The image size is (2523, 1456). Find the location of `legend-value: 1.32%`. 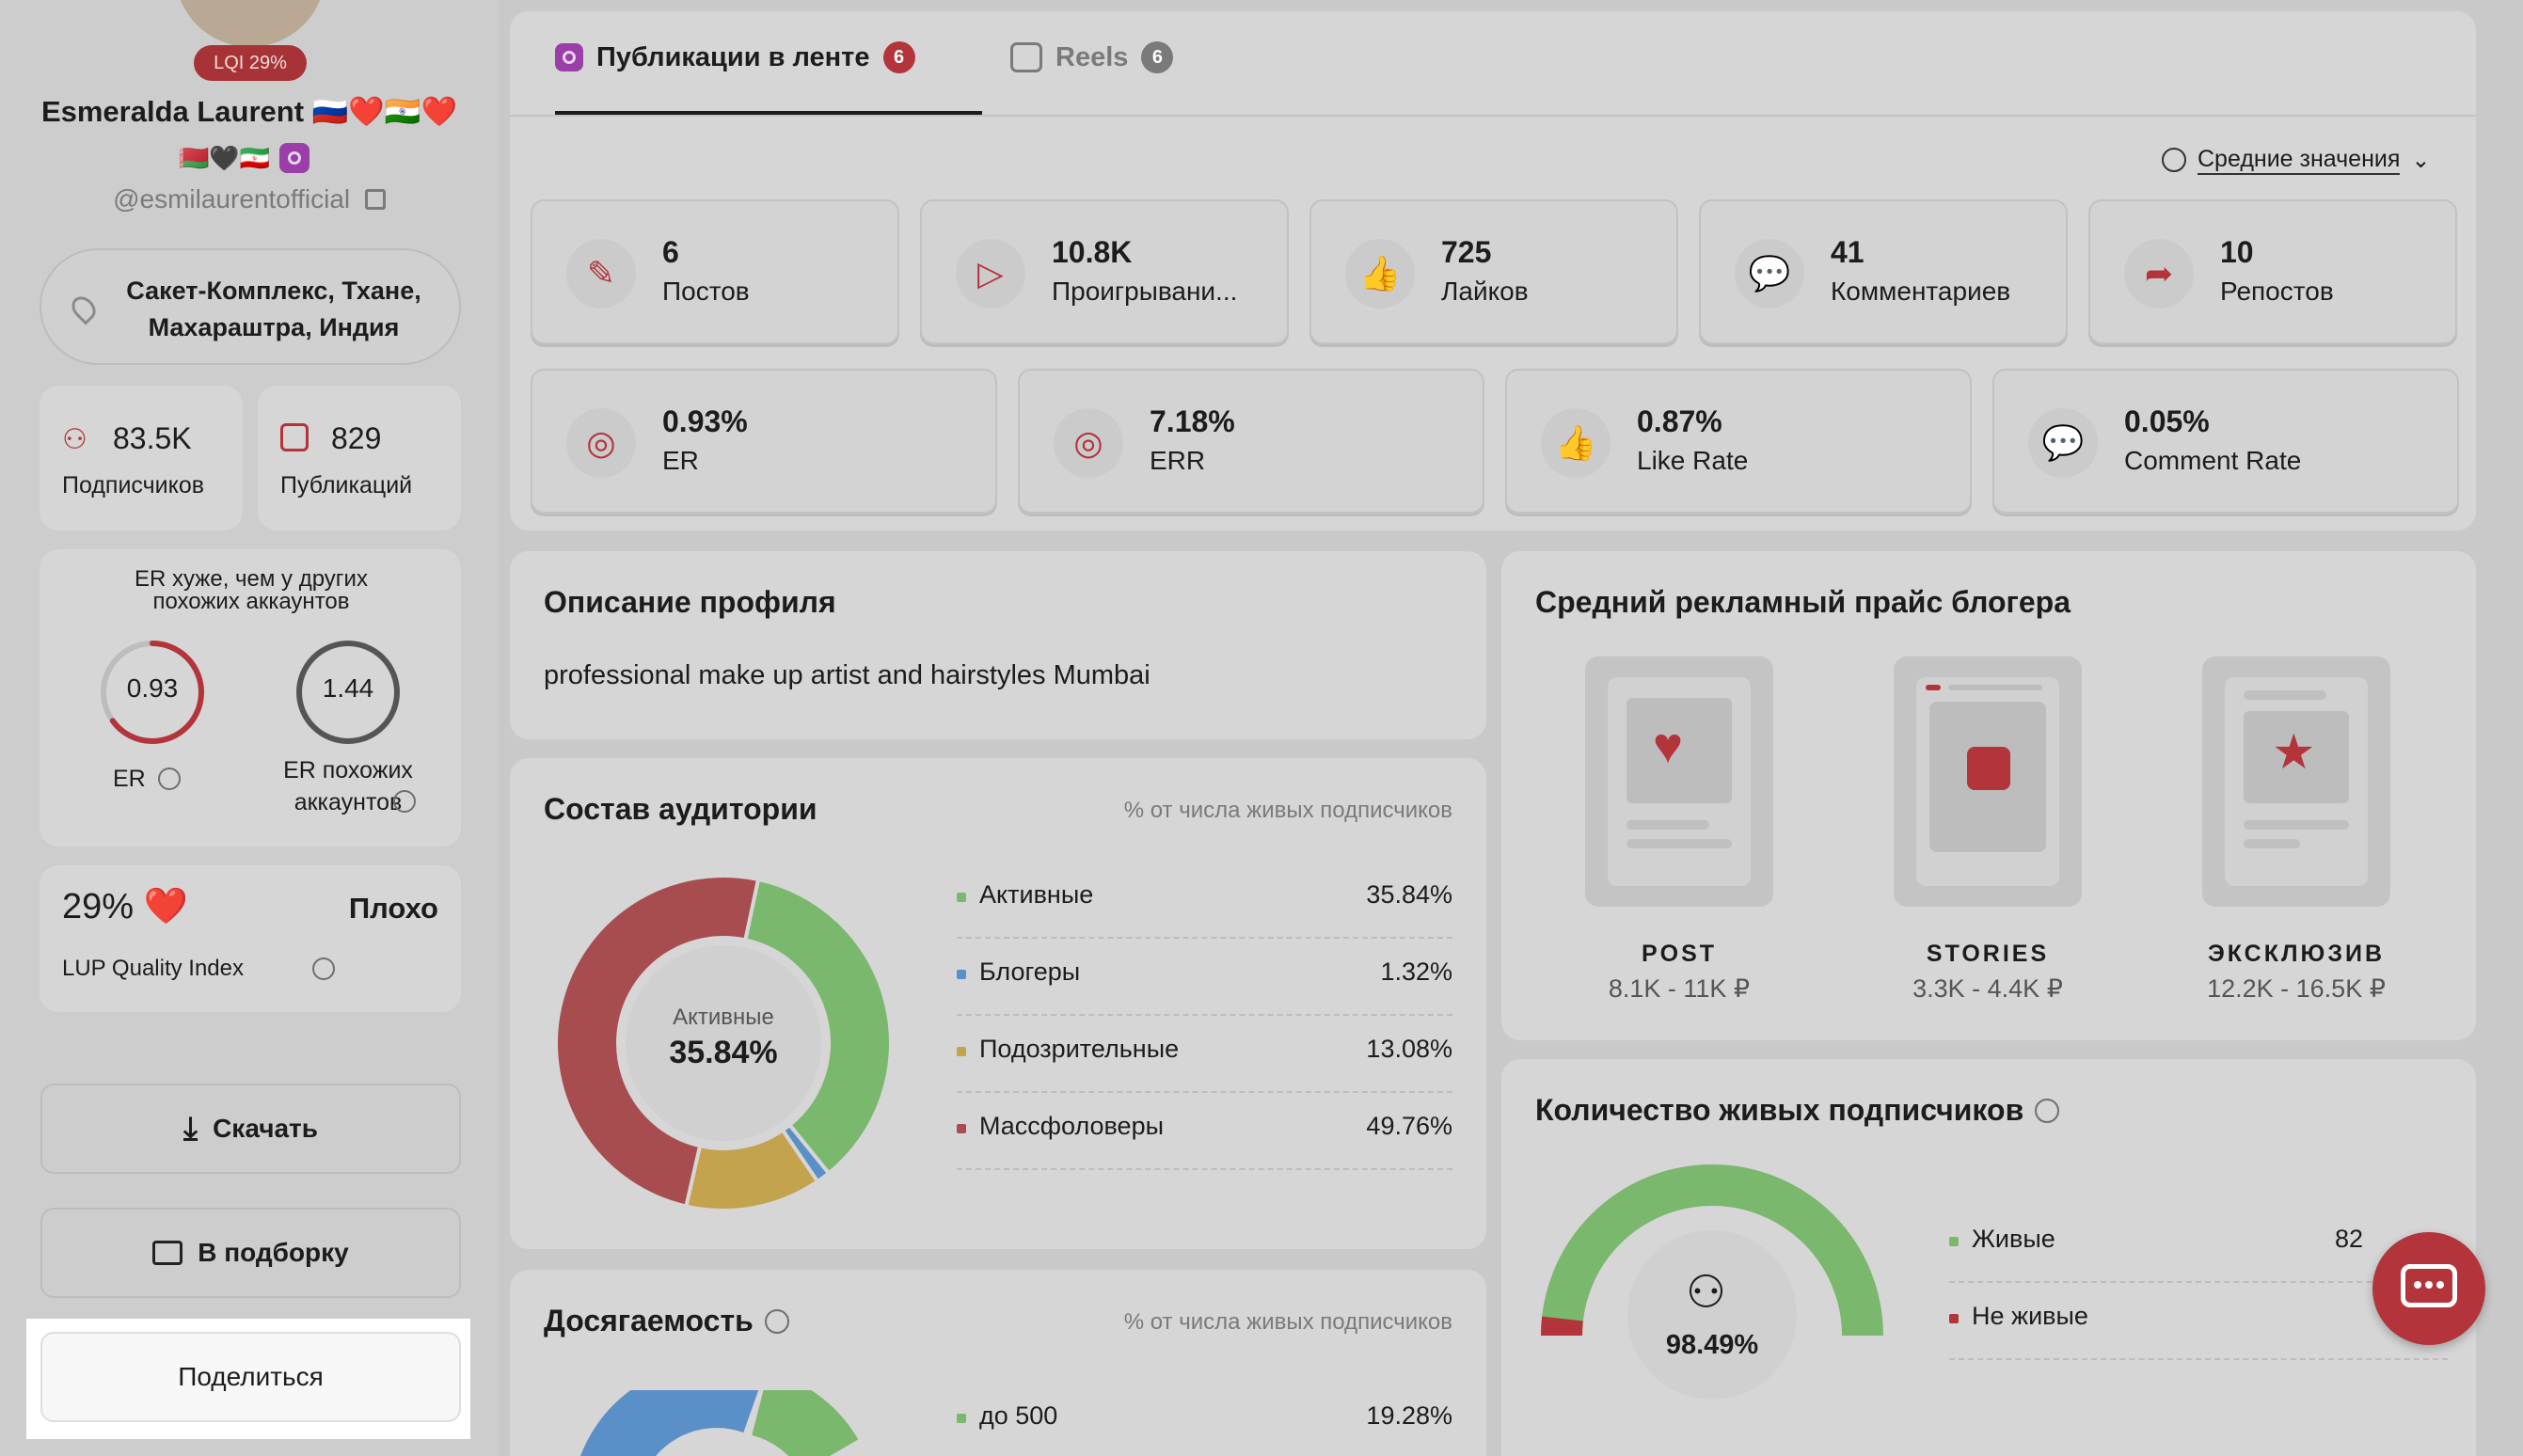

legend-value: 1.32% is located at coordinates (1416, 971).